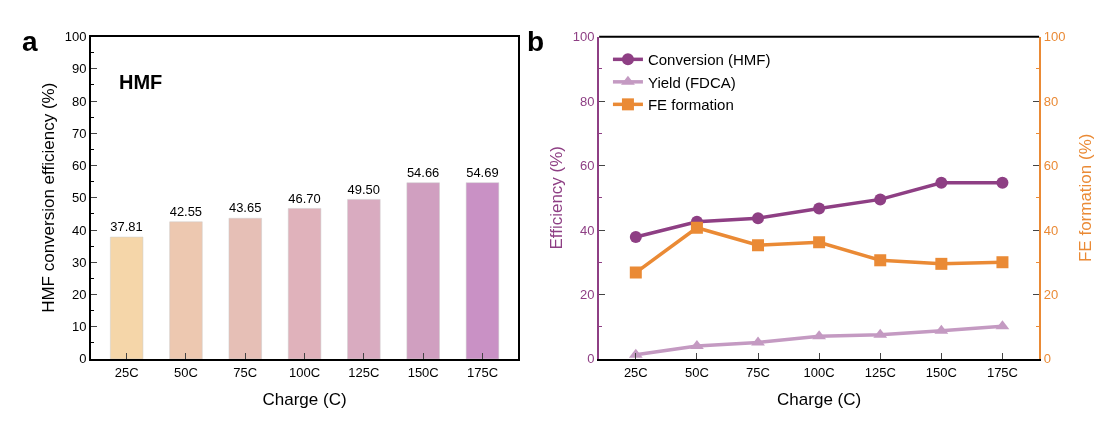  What do you see at coordinates (304, 198) in the screenshot?
I see `data-label: 46.70` at bounding box center [304, 198].